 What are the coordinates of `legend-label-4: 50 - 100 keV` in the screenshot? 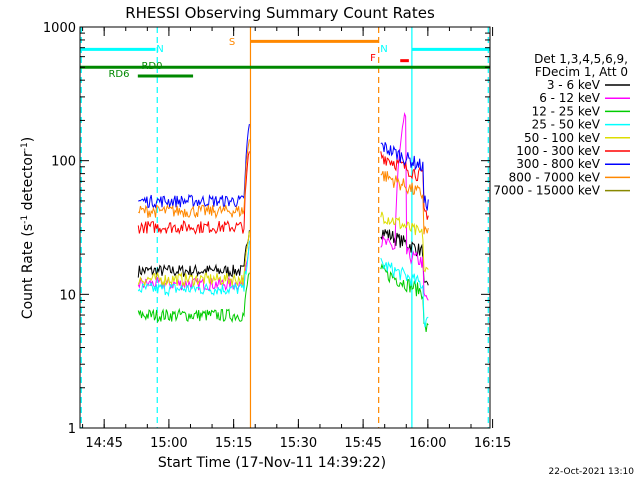 It's located at (562, 138).